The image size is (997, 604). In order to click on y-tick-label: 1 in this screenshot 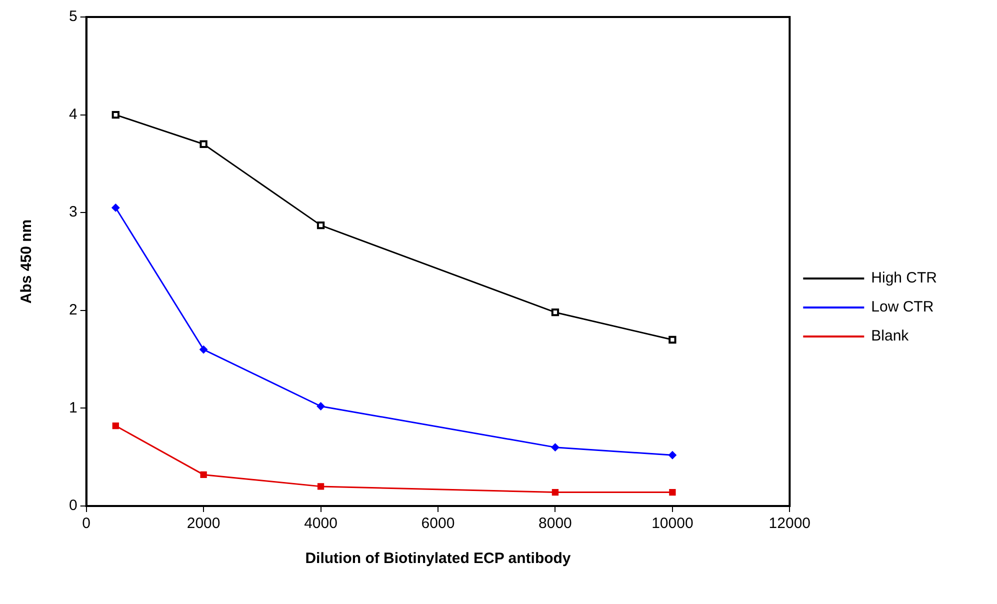, I will do `click(73, 407)`.